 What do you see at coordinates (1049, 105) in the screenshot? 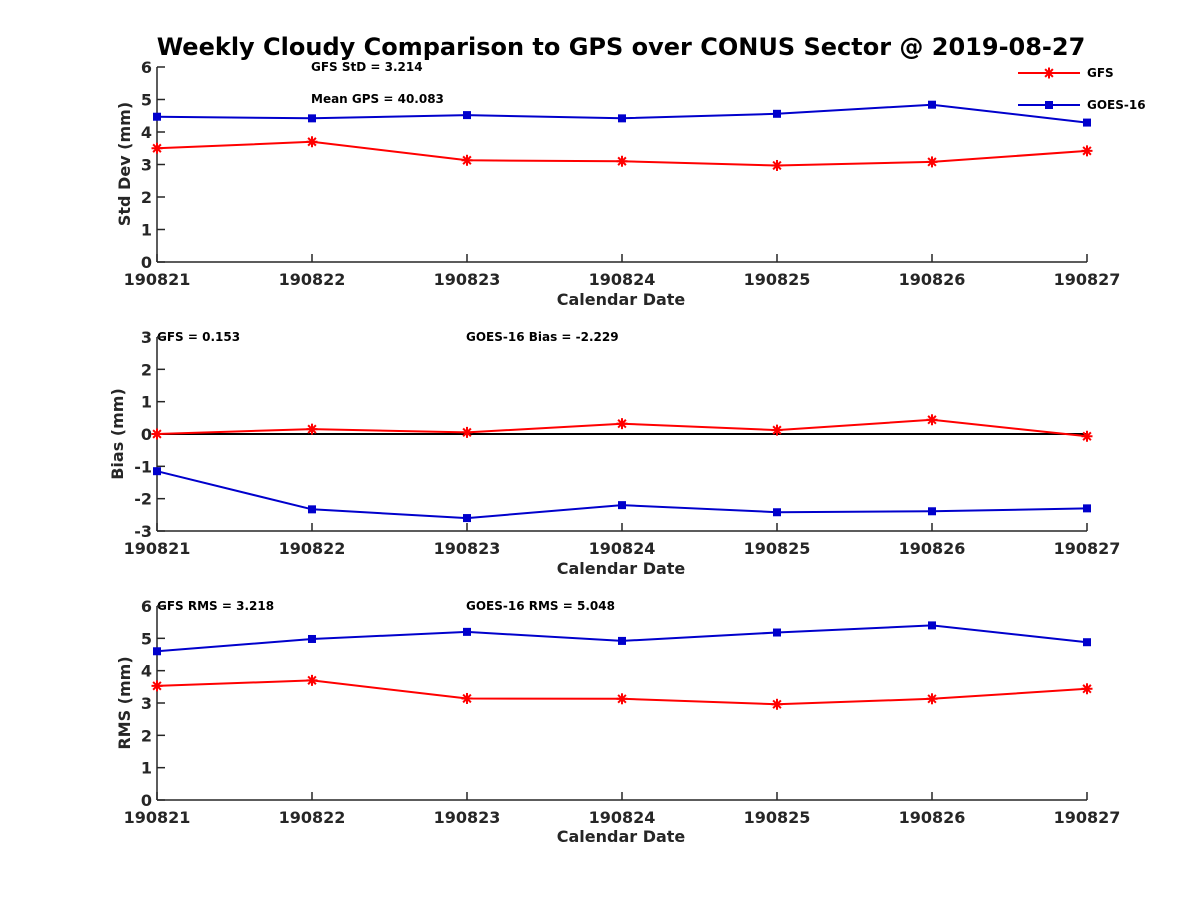
I see `legend-marker-goes16` at bounding box center [1049, 105].